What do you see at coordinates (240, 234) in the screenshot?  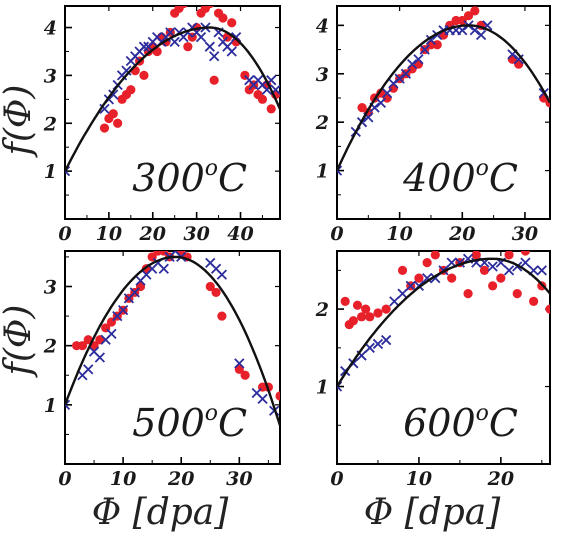 I see `x-tick-label: 40` at bounding box center [240, 234].